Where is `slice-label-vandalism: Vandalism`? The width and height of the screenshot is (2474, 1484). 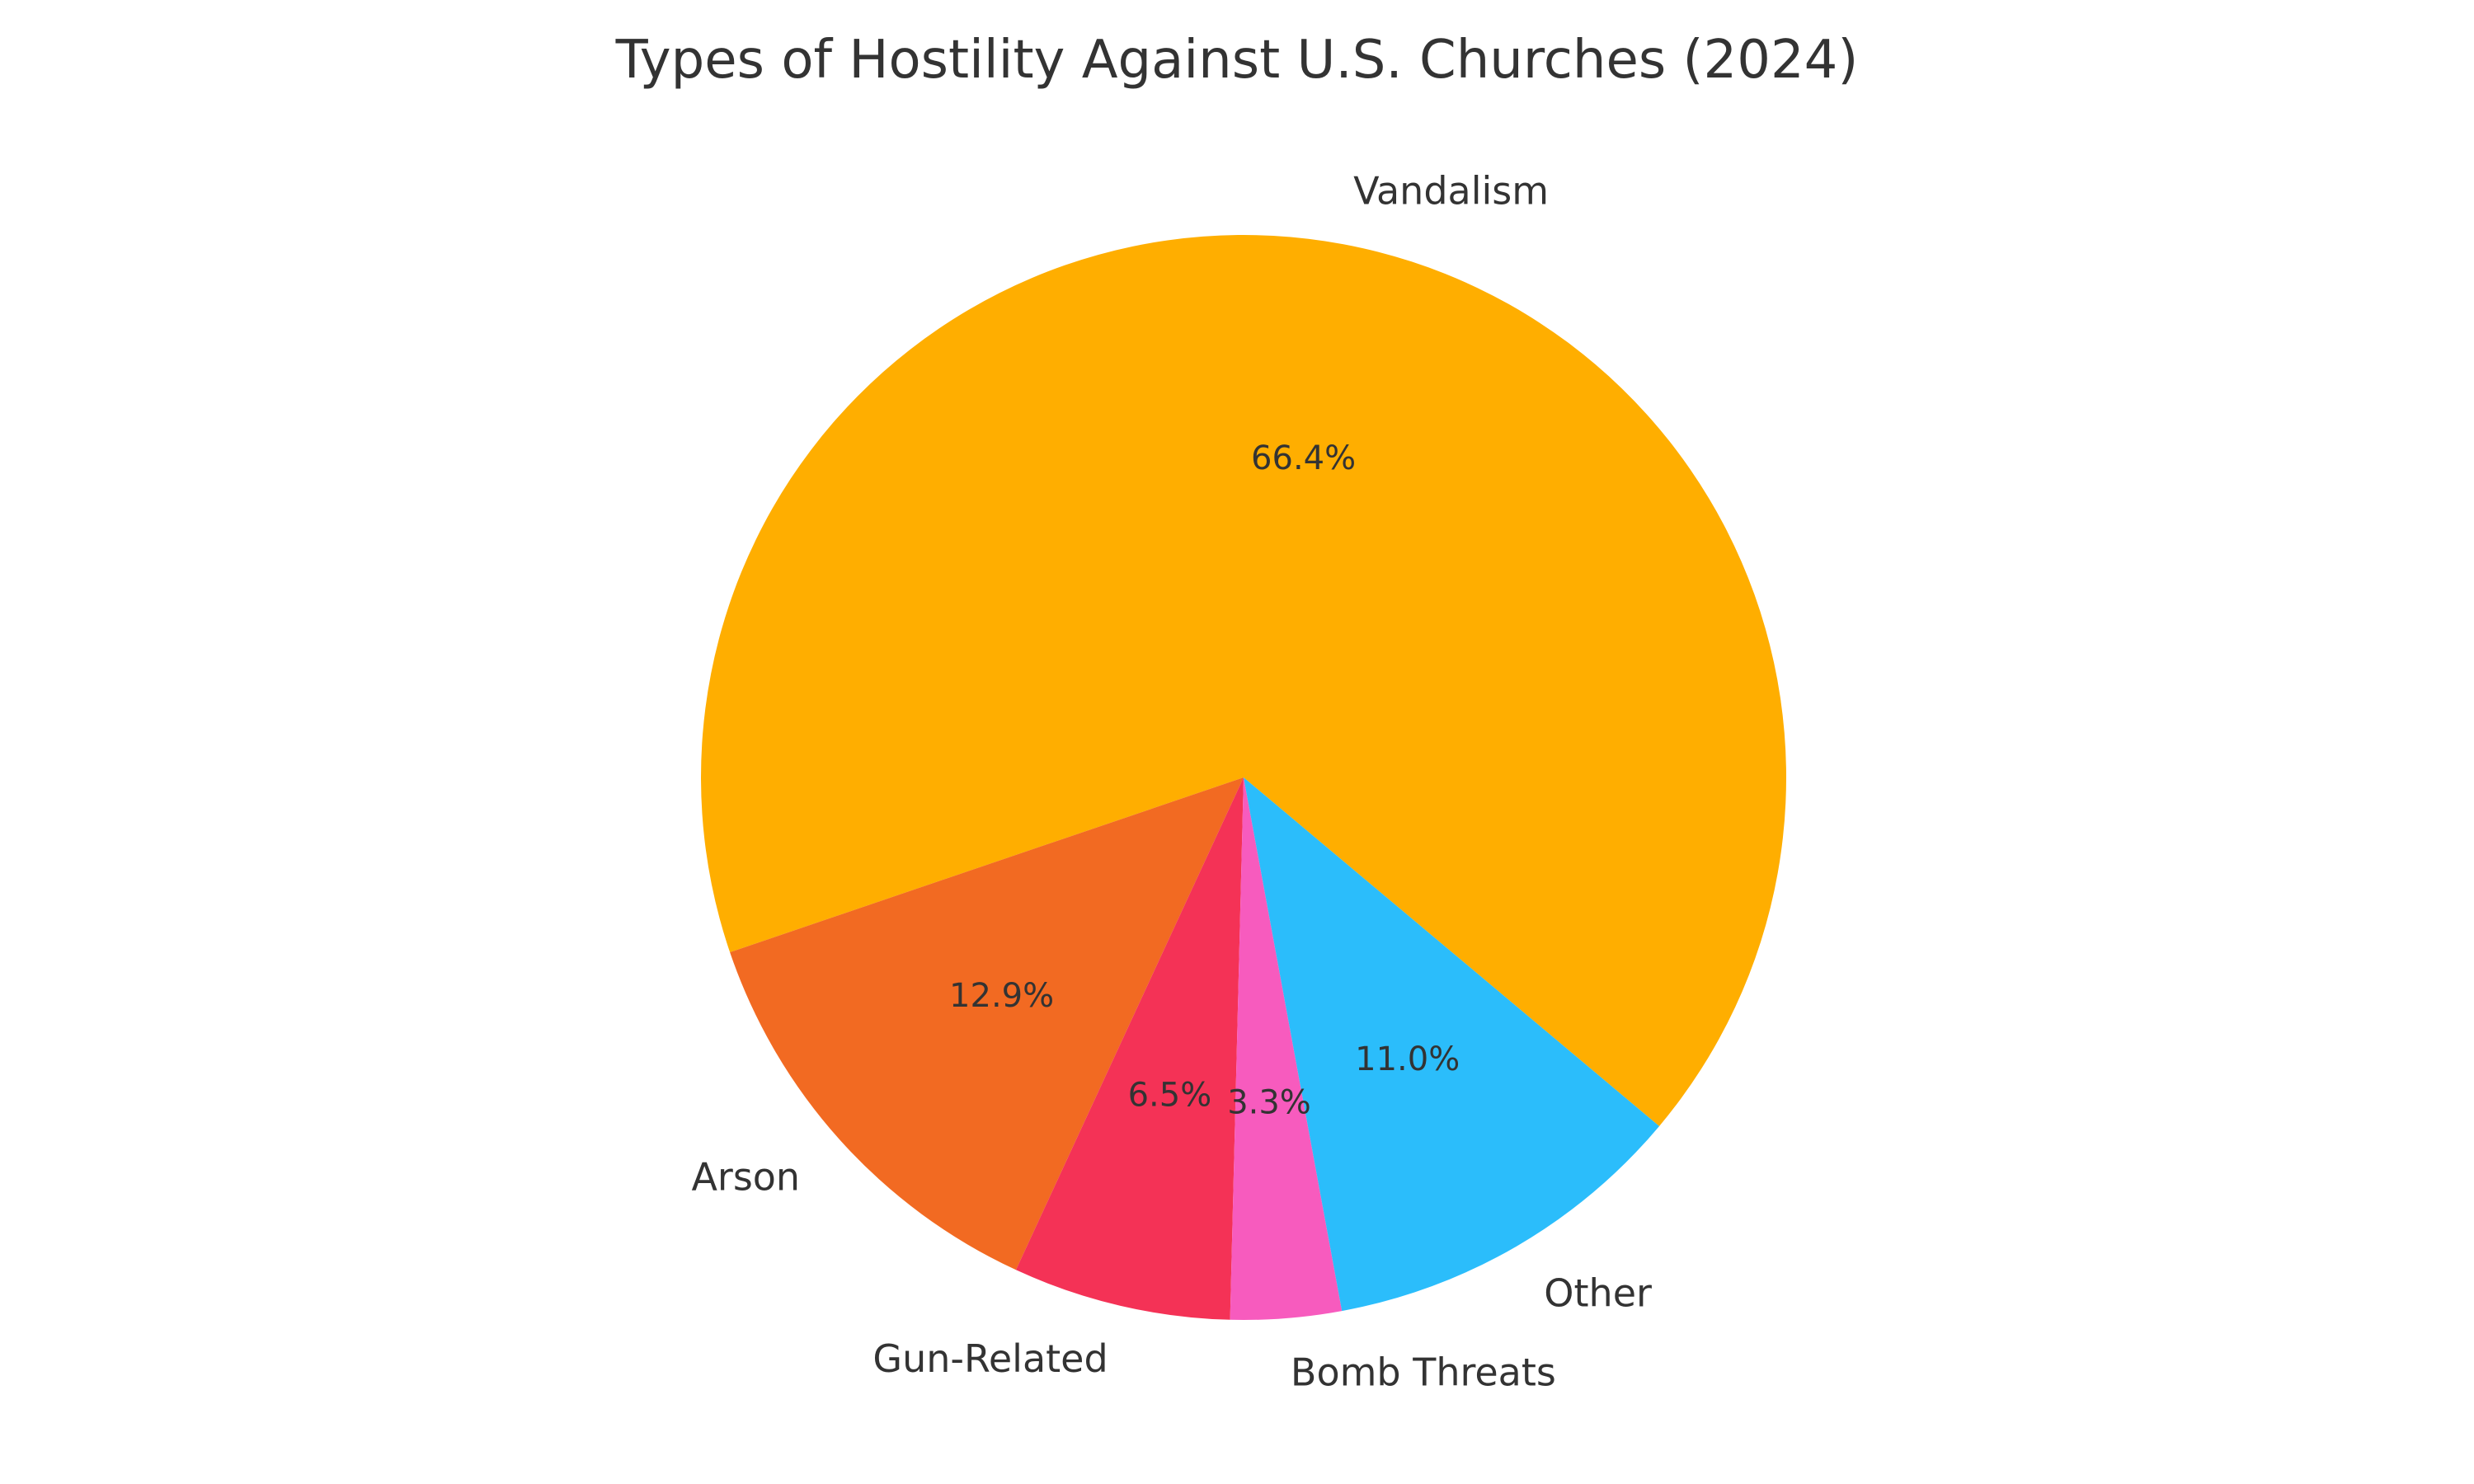 slice-label-vandalism: Vandalism is located at coordinates (1451, 191).